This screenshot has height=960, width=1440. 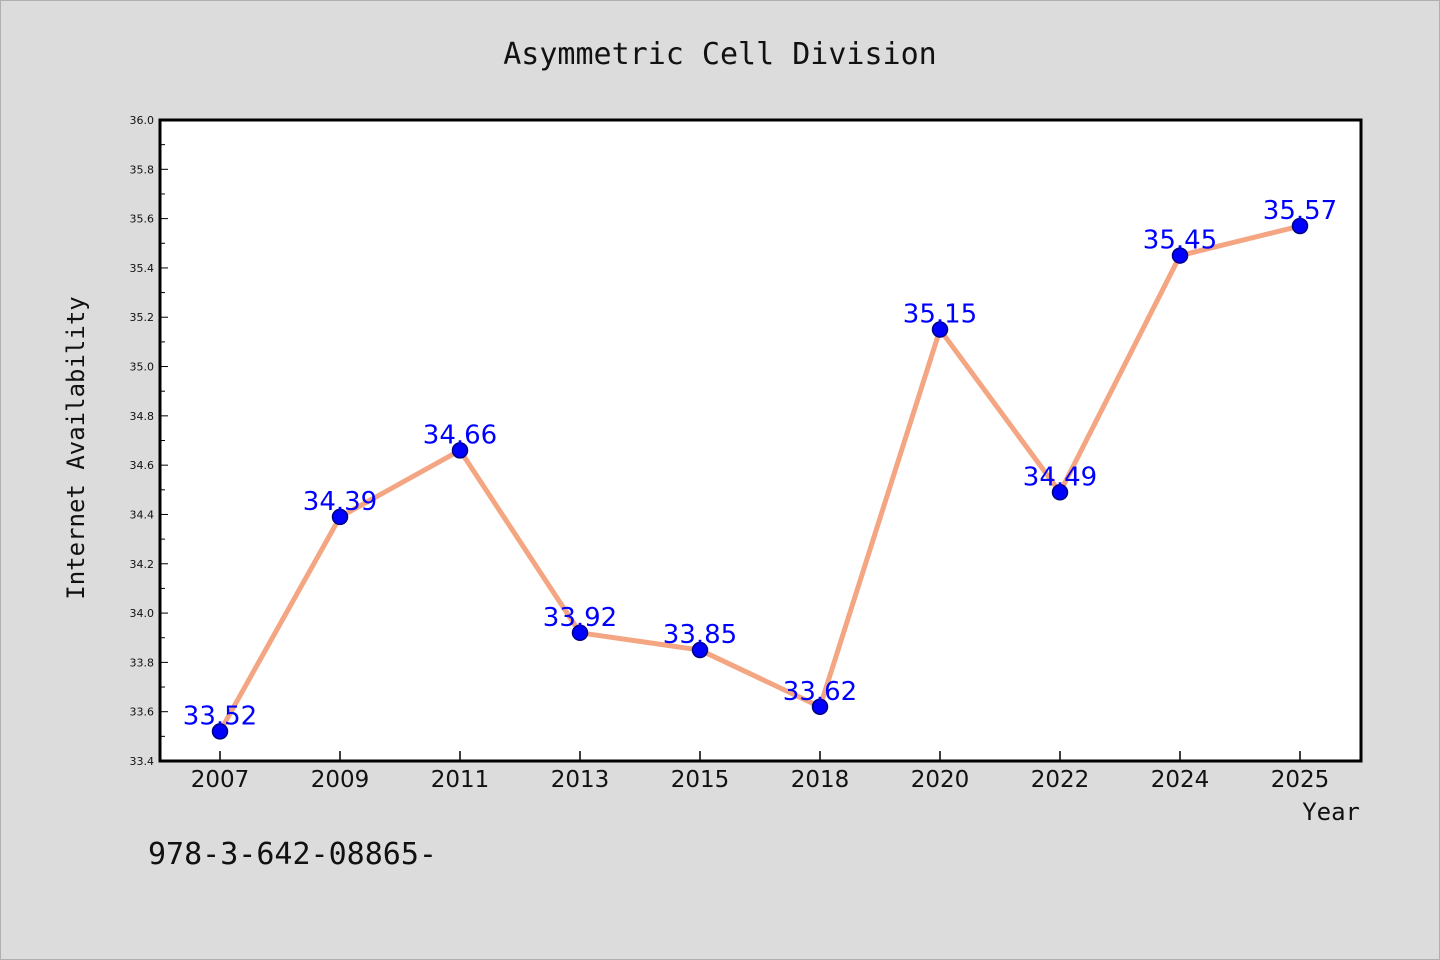 What do you see at coordinates (142, 662) in the screenshot?
I see `y-tick-label: 33.8` at bounding box center [142, 662].